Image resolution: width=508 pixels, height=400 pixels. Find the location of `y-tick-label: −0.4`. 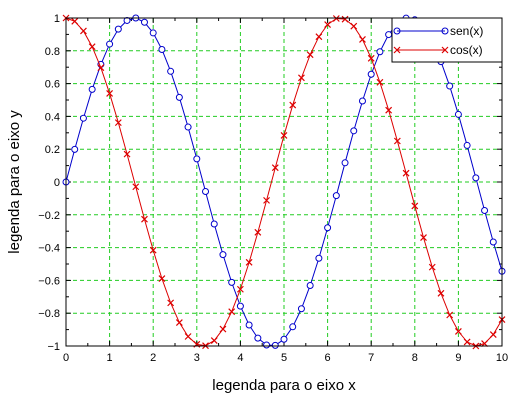

y-tick-label: −0.4 is located at coordinates (49, 249).